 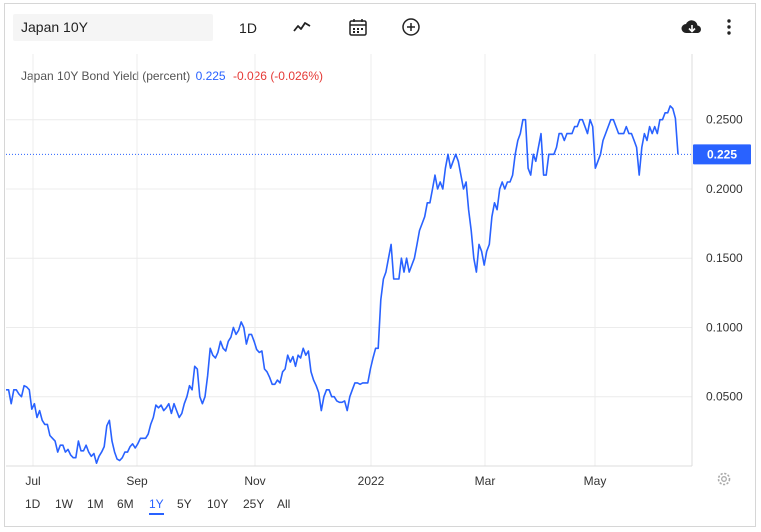 I want to click on last-value-badge, so click(x=722, y=154).